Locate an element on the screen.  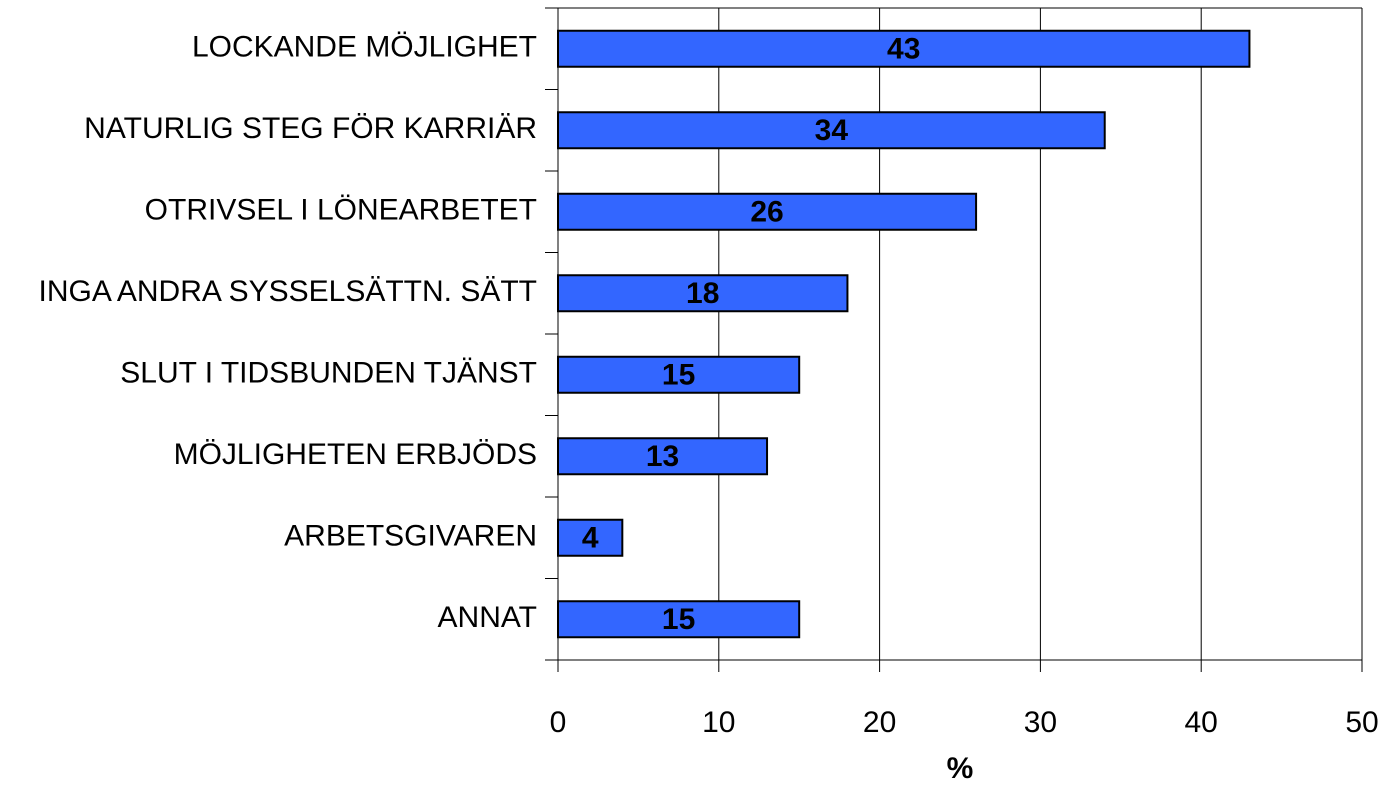
y-tick-label: OTRIVSEL I LÖNEARBETET is located at coordinates (341, 210).